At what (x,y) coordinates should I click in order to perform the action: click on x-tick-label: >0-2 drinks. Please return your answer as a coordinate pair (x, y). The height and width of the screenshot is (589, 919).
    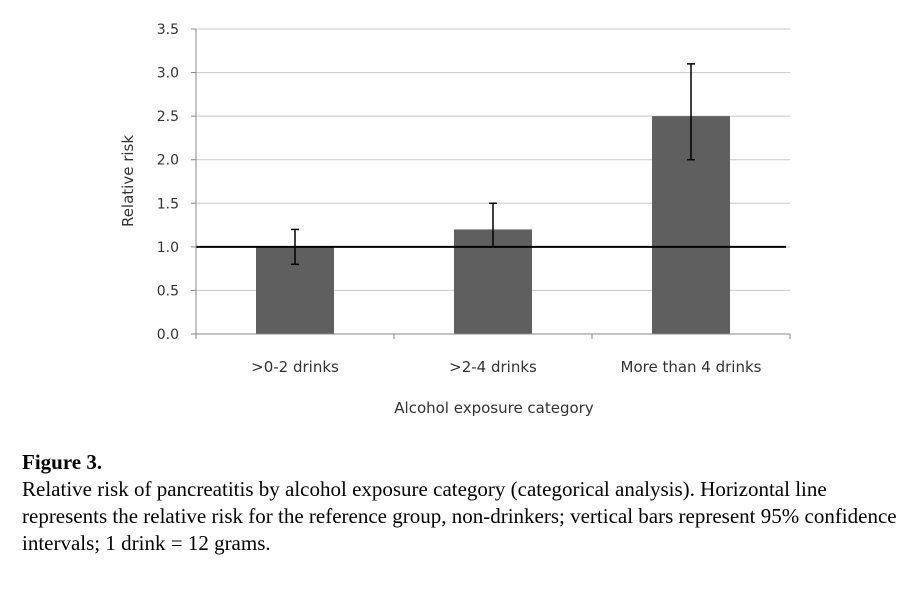
    Looking at the image, I should click on (295, 367).